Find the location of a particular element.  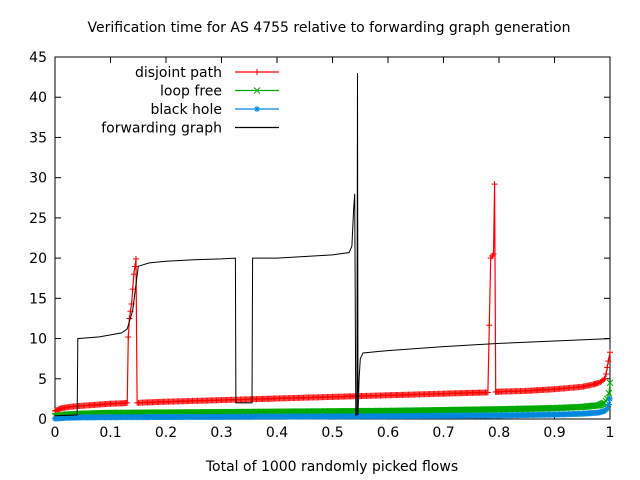

y-tick-label: 10 is located at coordinates (38, 340).